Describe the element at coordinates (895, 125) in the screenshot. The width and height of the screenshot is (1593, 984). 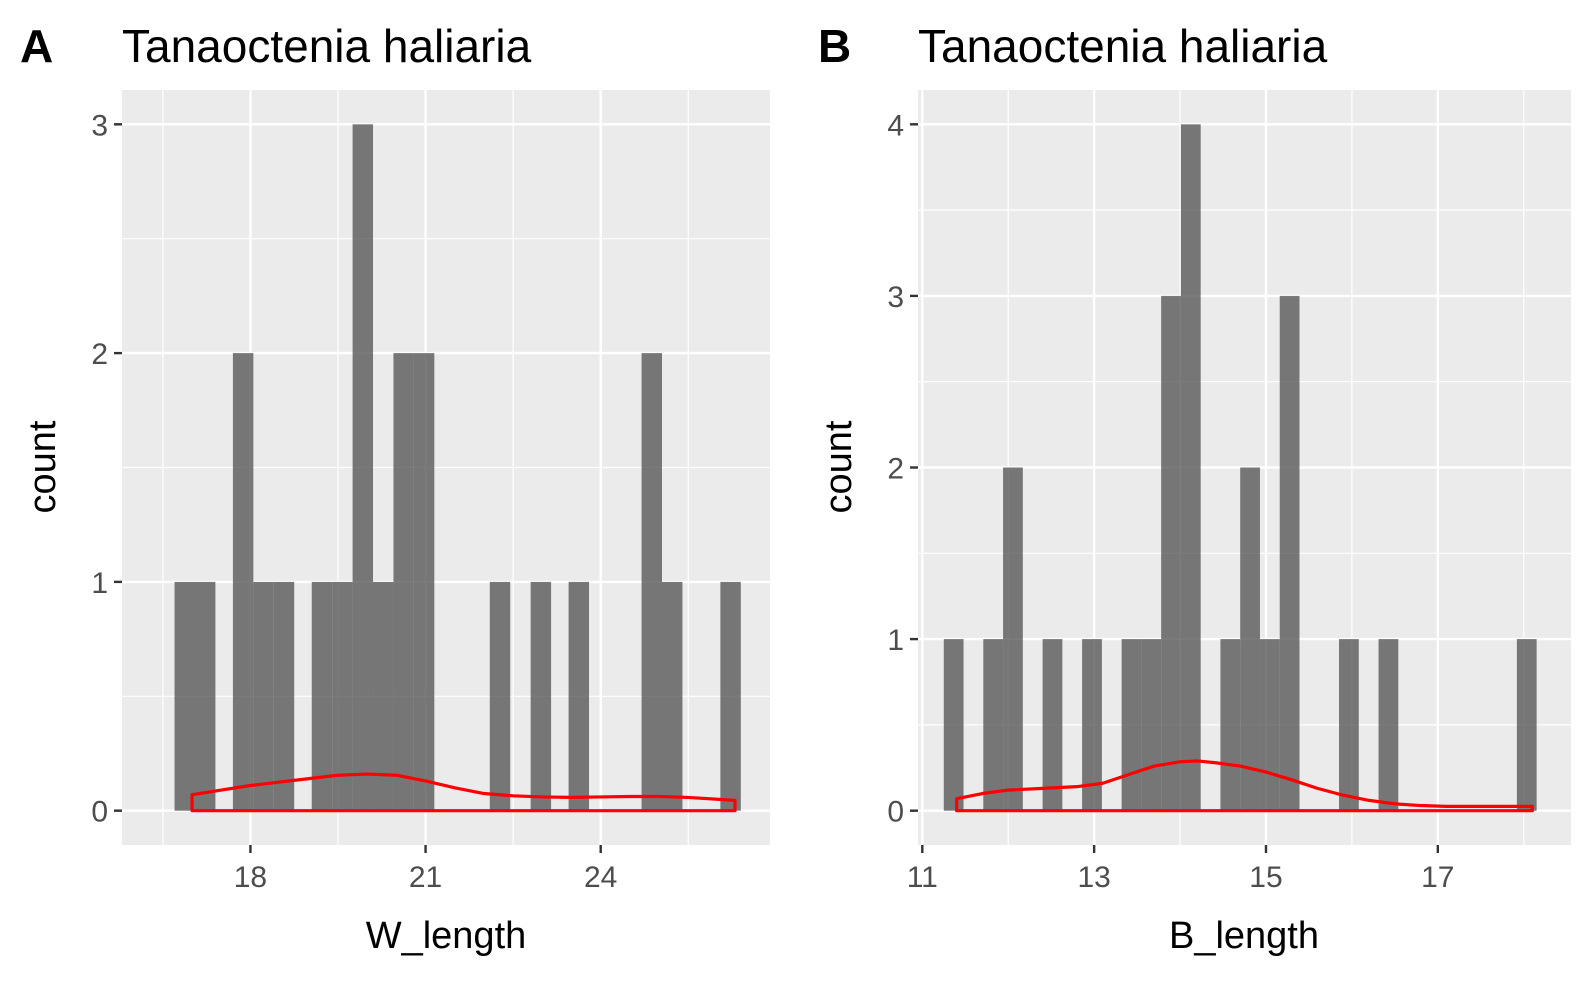
I see `panel-b-y-tick-label: 4` at that location.